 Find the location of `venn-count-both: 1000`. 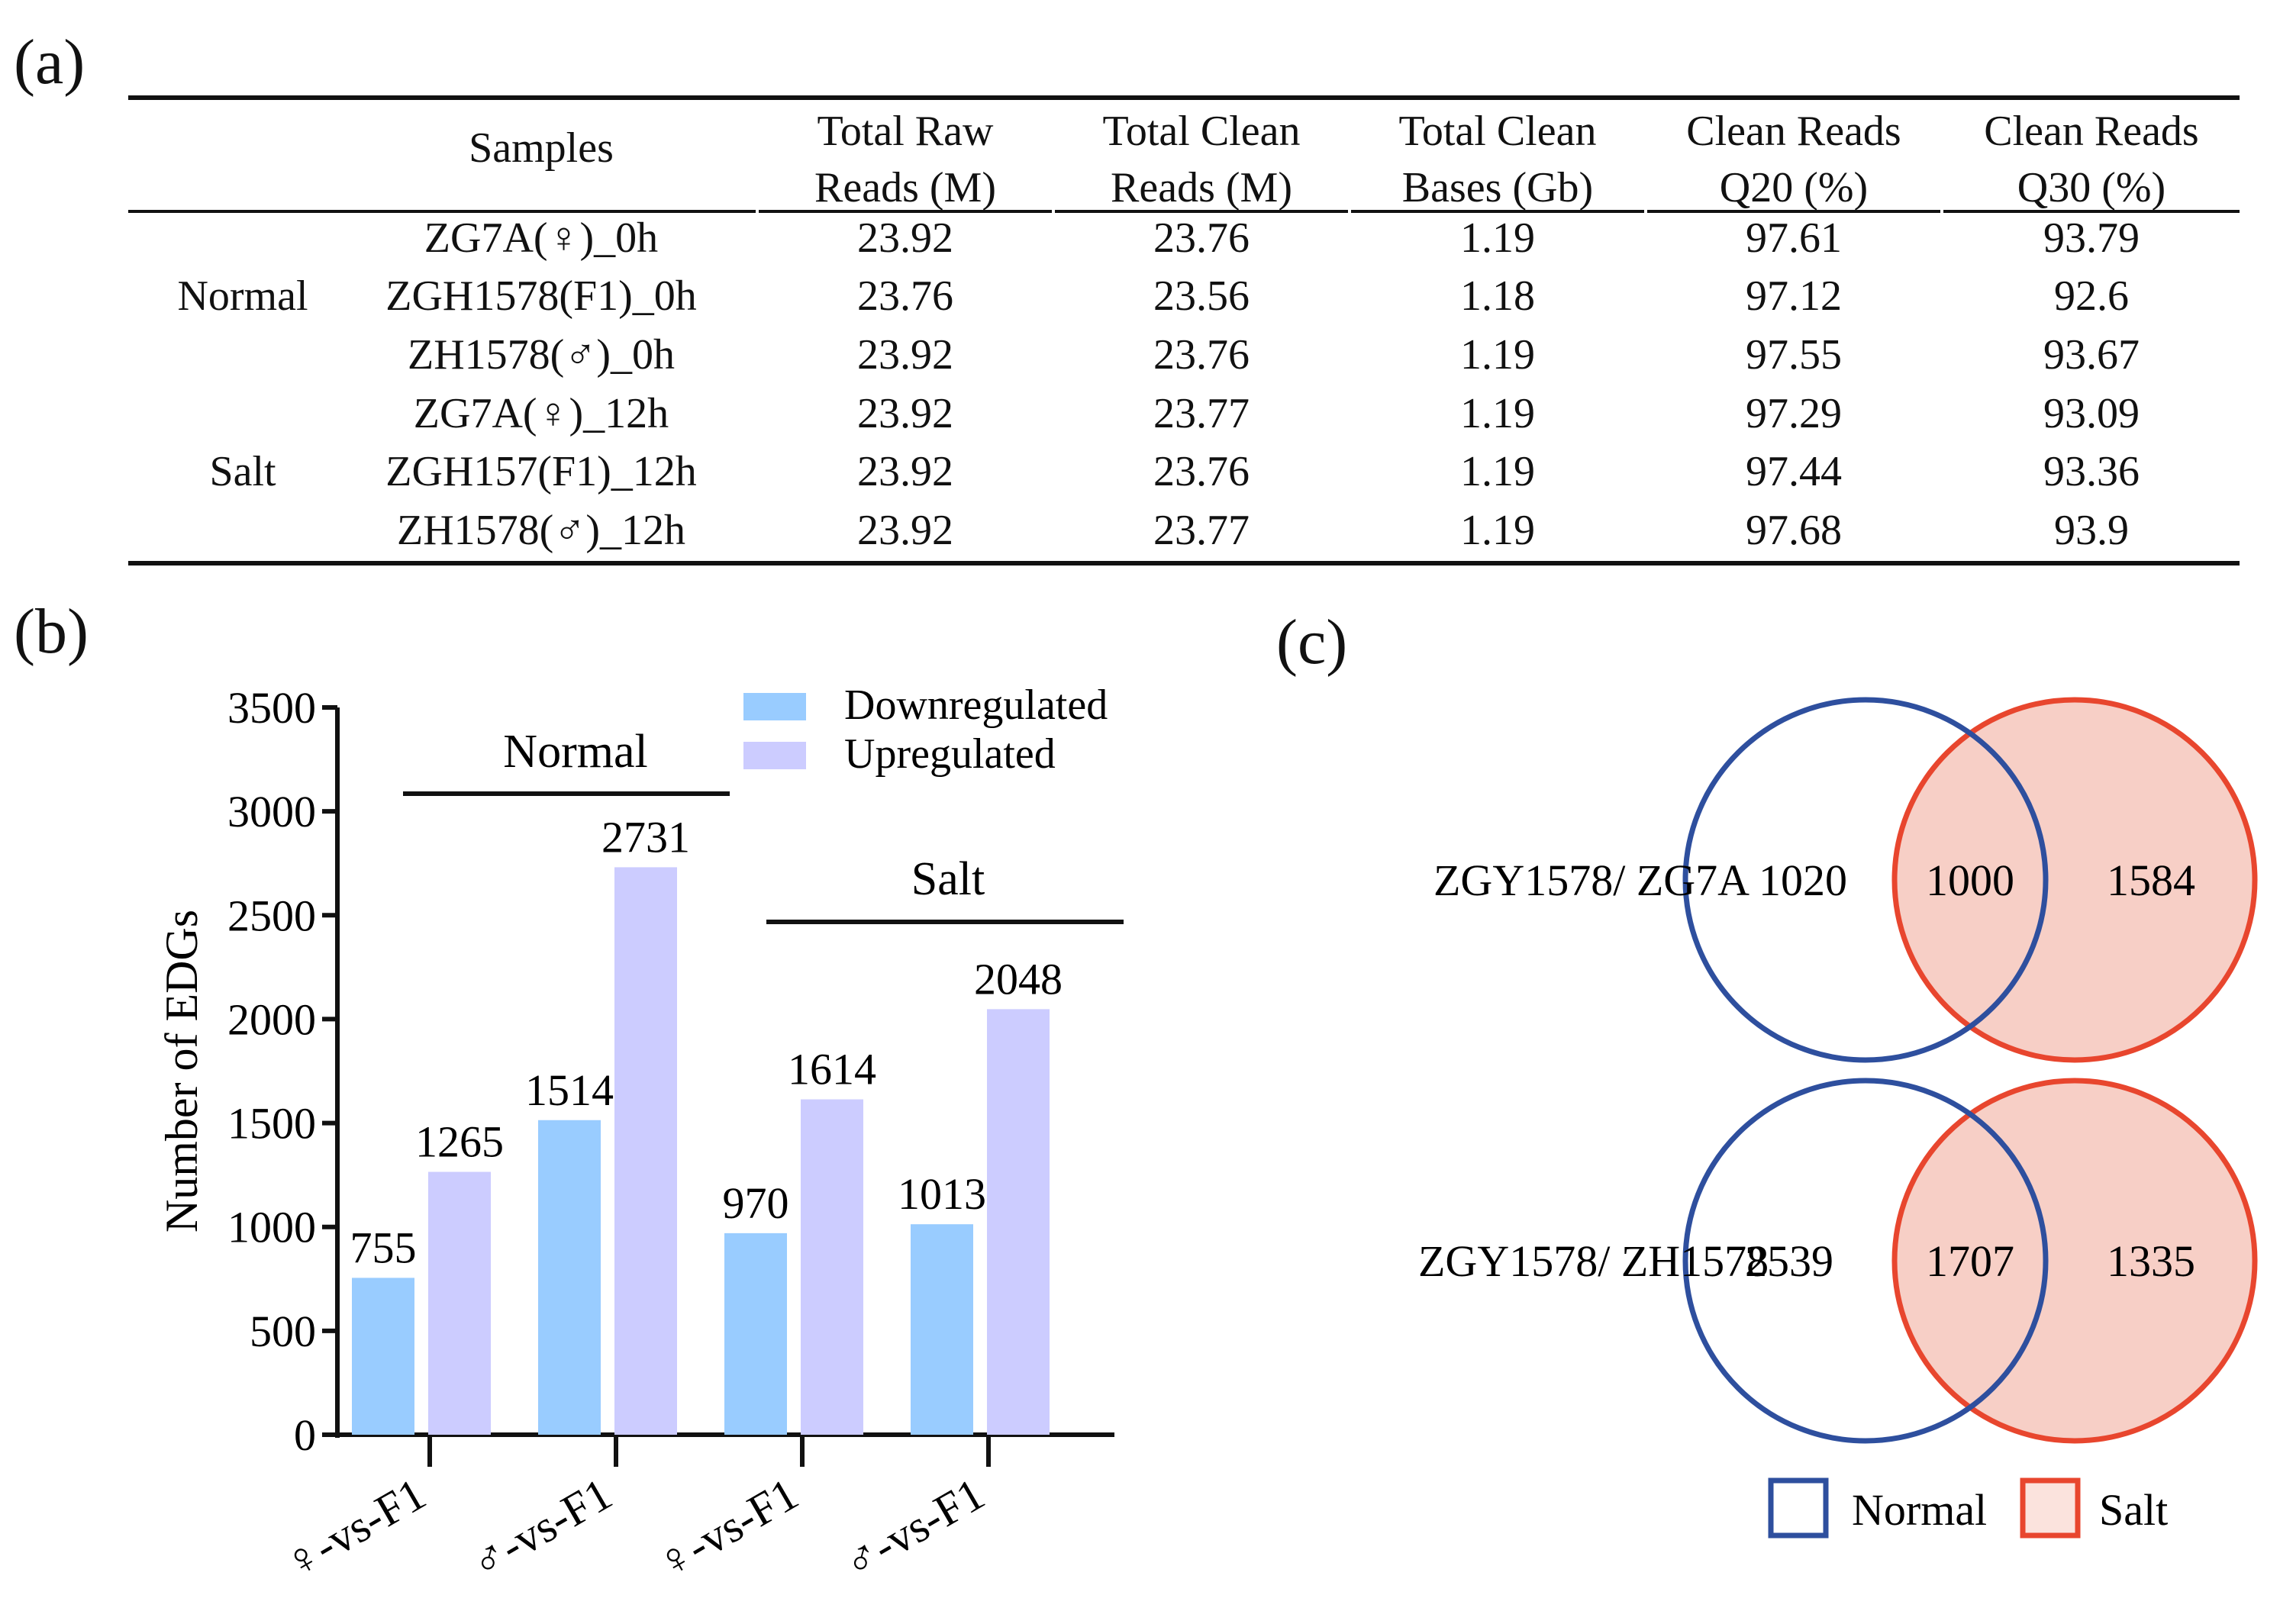

venn-count-both: 1000 is located at coordinates (1970, 880).